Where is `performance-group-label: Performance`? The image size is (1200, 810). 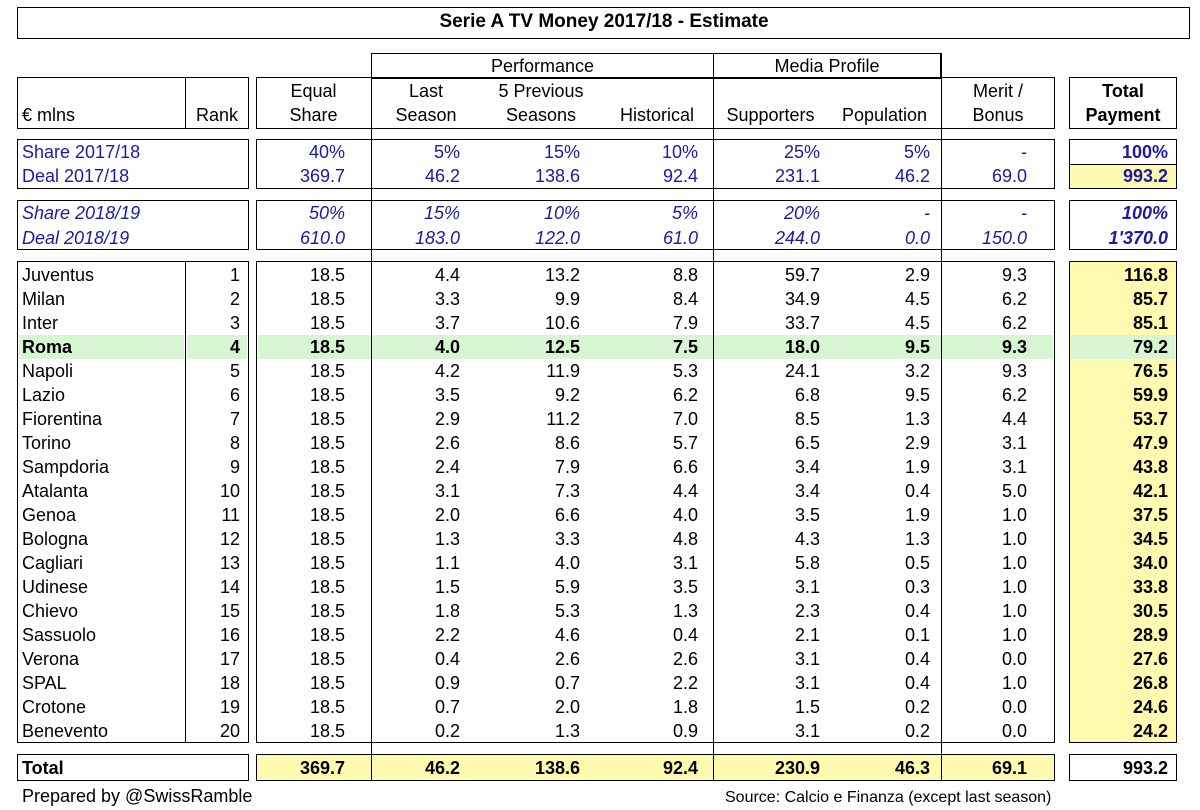
performance-group-label: Performance is located at coordinates (542, 66).